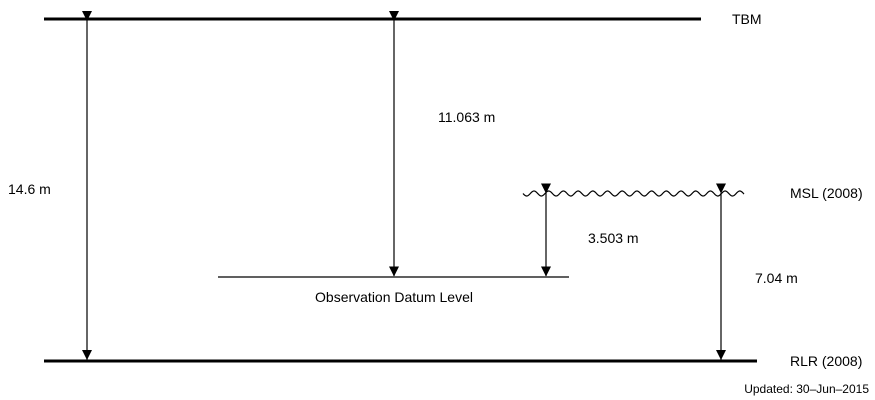  What do you see at coordinates (826, 361) in the screenshot?
I see `rlr-label: RLR (2008)` at bounding box center [826, 361].